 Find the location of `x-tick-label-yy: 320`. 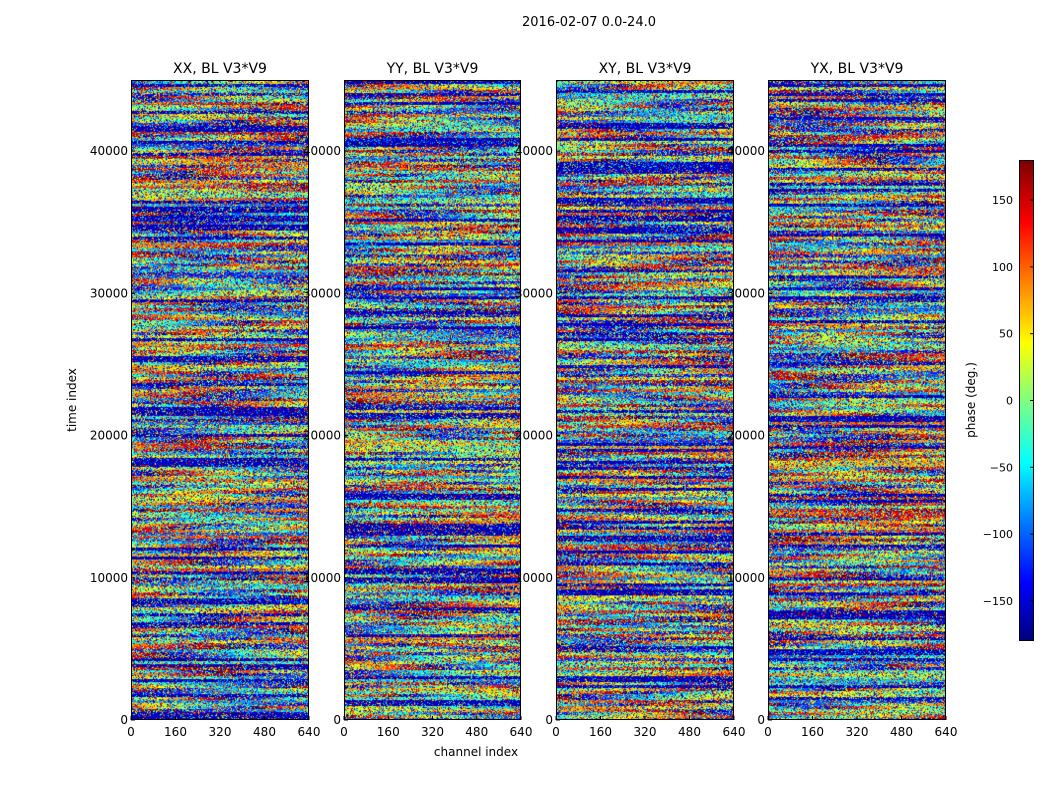

x-tick-label-yy: 320 is located at coordinates (432, 732).